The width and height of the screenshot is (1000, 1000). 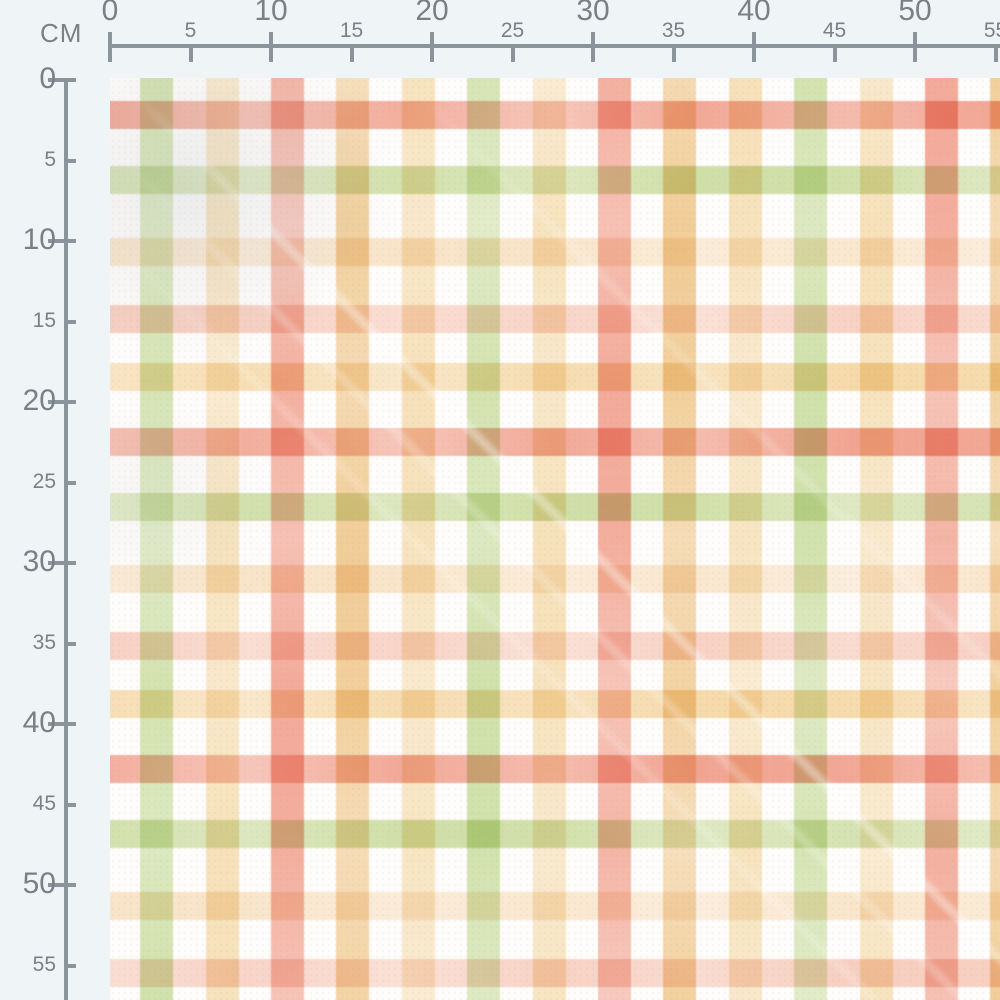 I want to click on left-ruler-tick-label: 10, so click(x=39, y=239).